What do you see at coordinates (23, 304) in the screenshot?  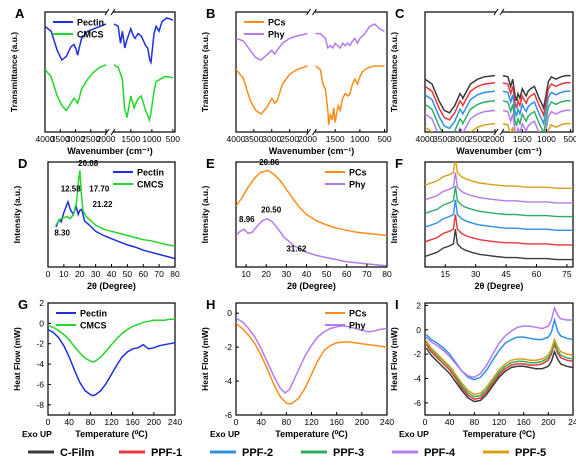 I see `panel-letter: G` at bounding box center [23, 304].